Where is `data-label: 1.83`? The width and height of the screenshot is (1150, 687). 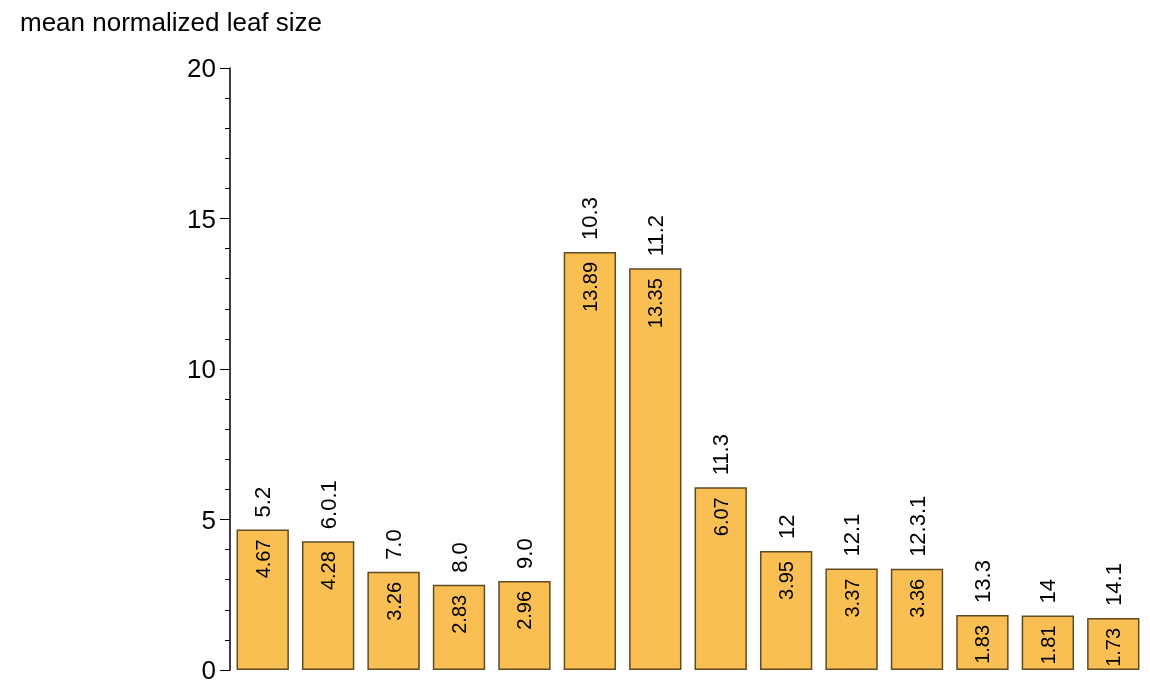 data-label: 1.83 is located at coordinates (982, 644).